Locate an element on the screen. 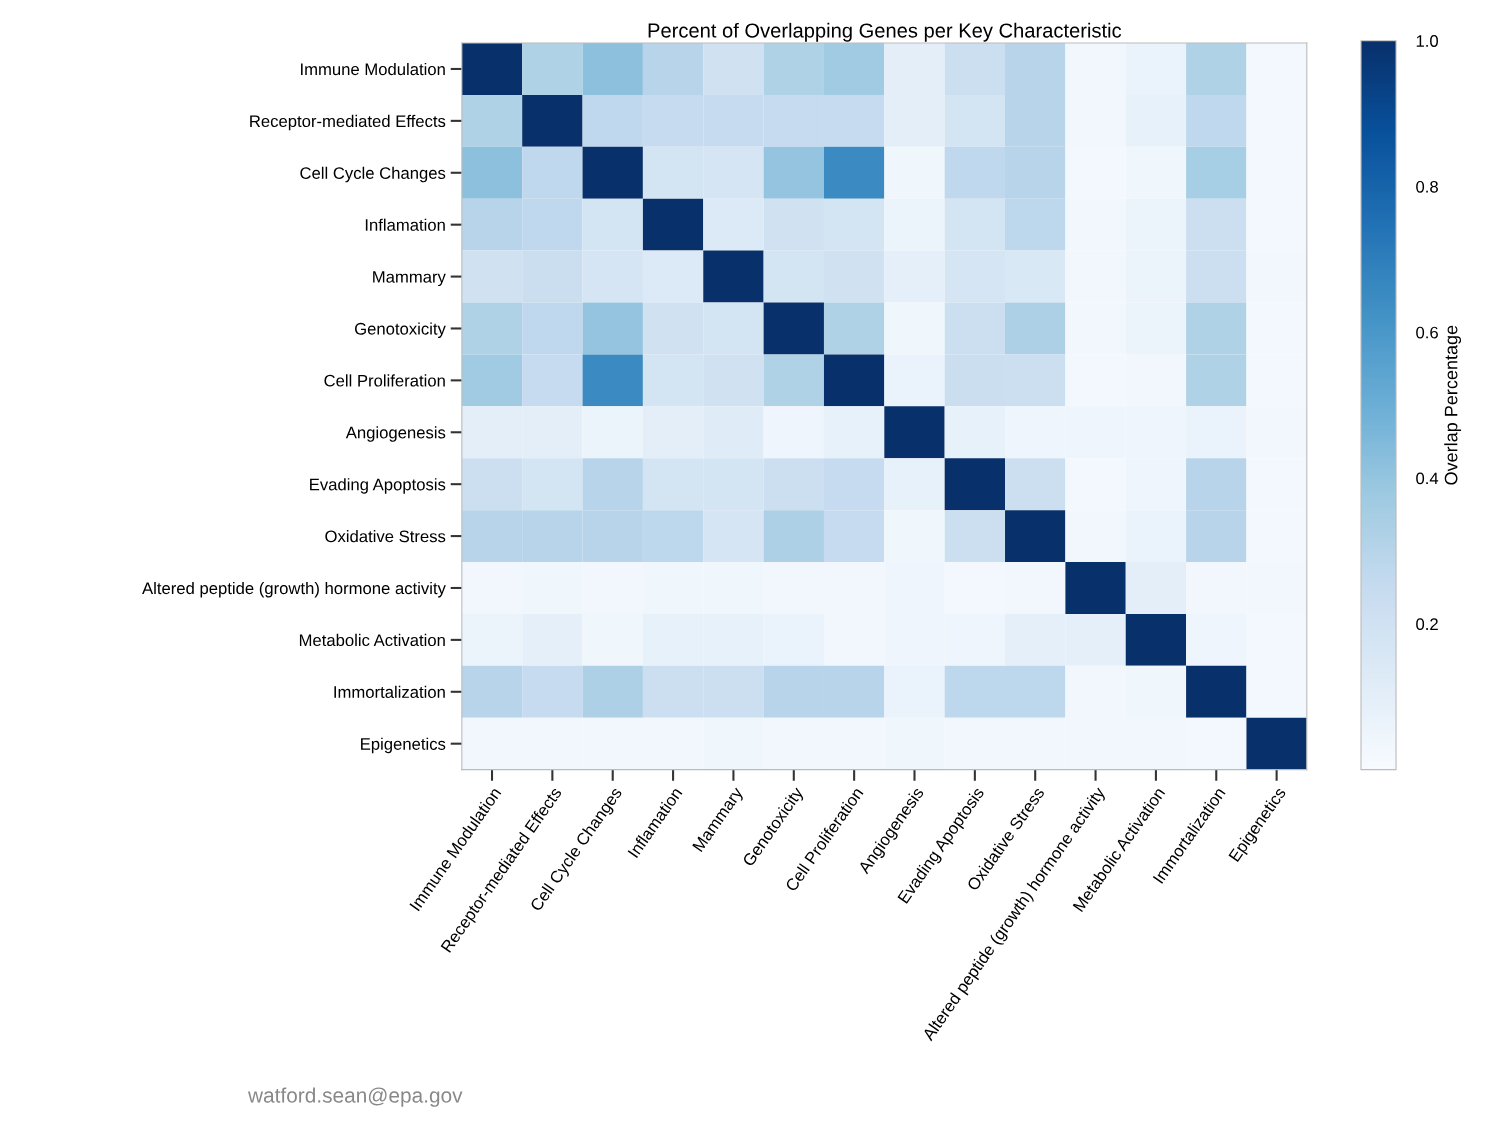  y-tick-label: Inflamation is located at coordinates (405, 224).